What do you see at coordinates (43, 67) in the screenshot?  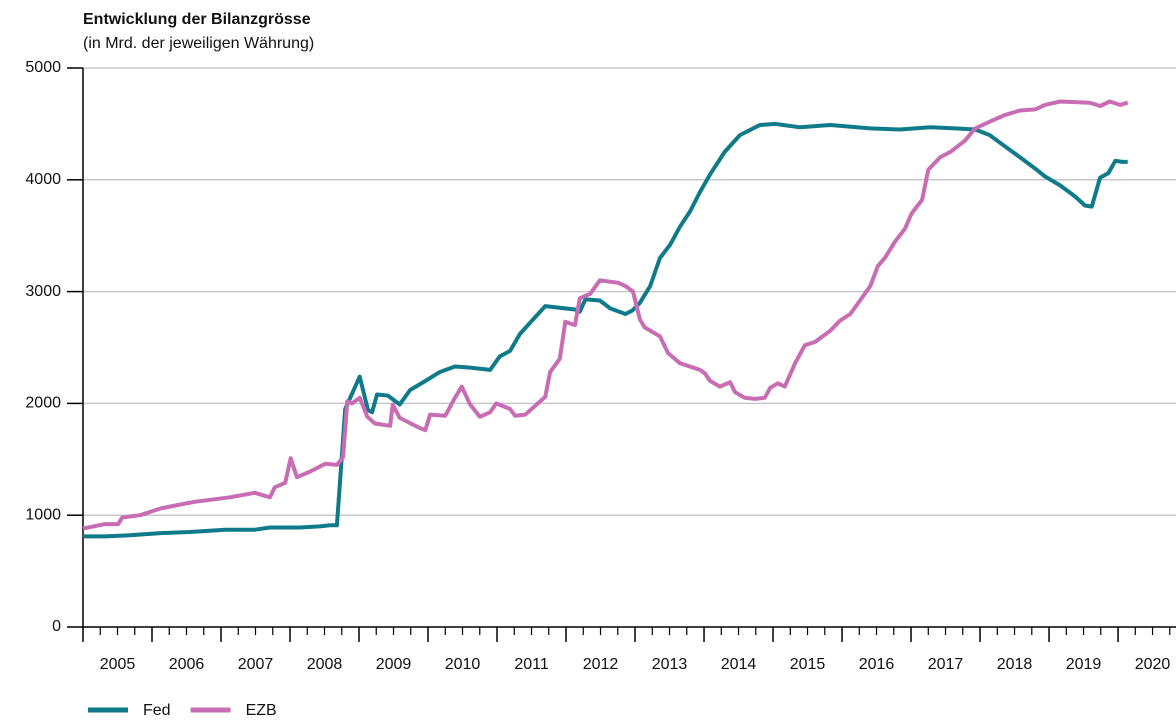 I see `y-tick-label: 5000` at bounding box center [43, 67].